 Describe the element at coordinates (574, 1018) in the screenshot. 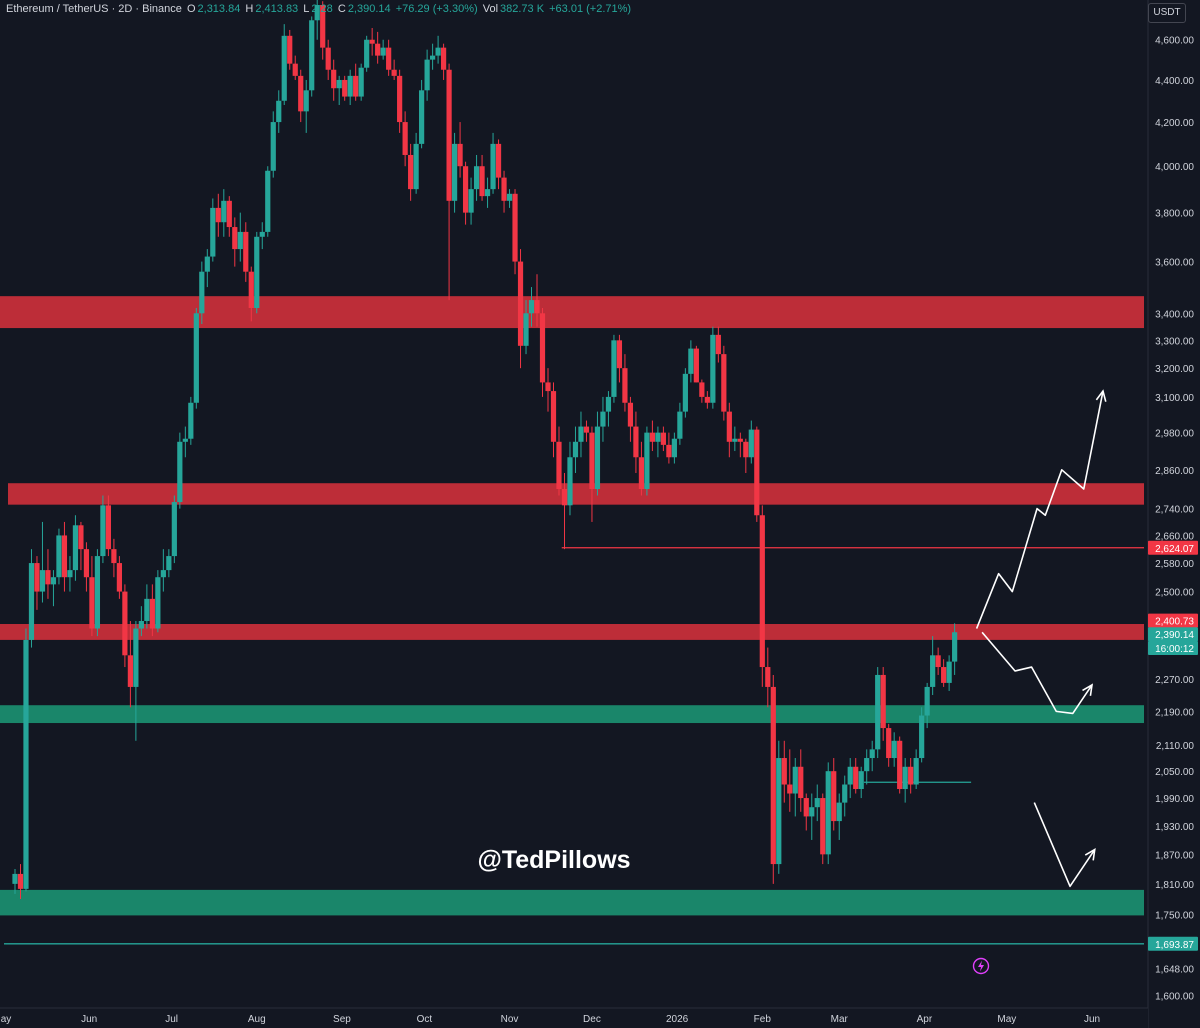

I see `time-axis-background` at that location.